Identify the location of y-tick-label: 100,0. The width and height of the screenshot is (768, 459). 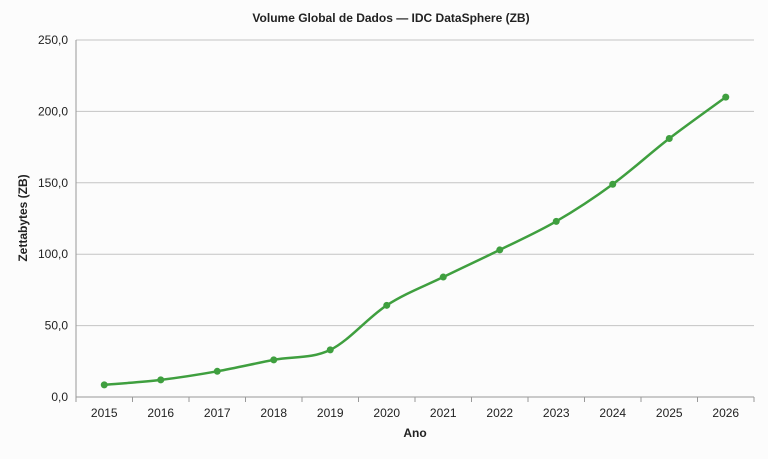
(53, 254).